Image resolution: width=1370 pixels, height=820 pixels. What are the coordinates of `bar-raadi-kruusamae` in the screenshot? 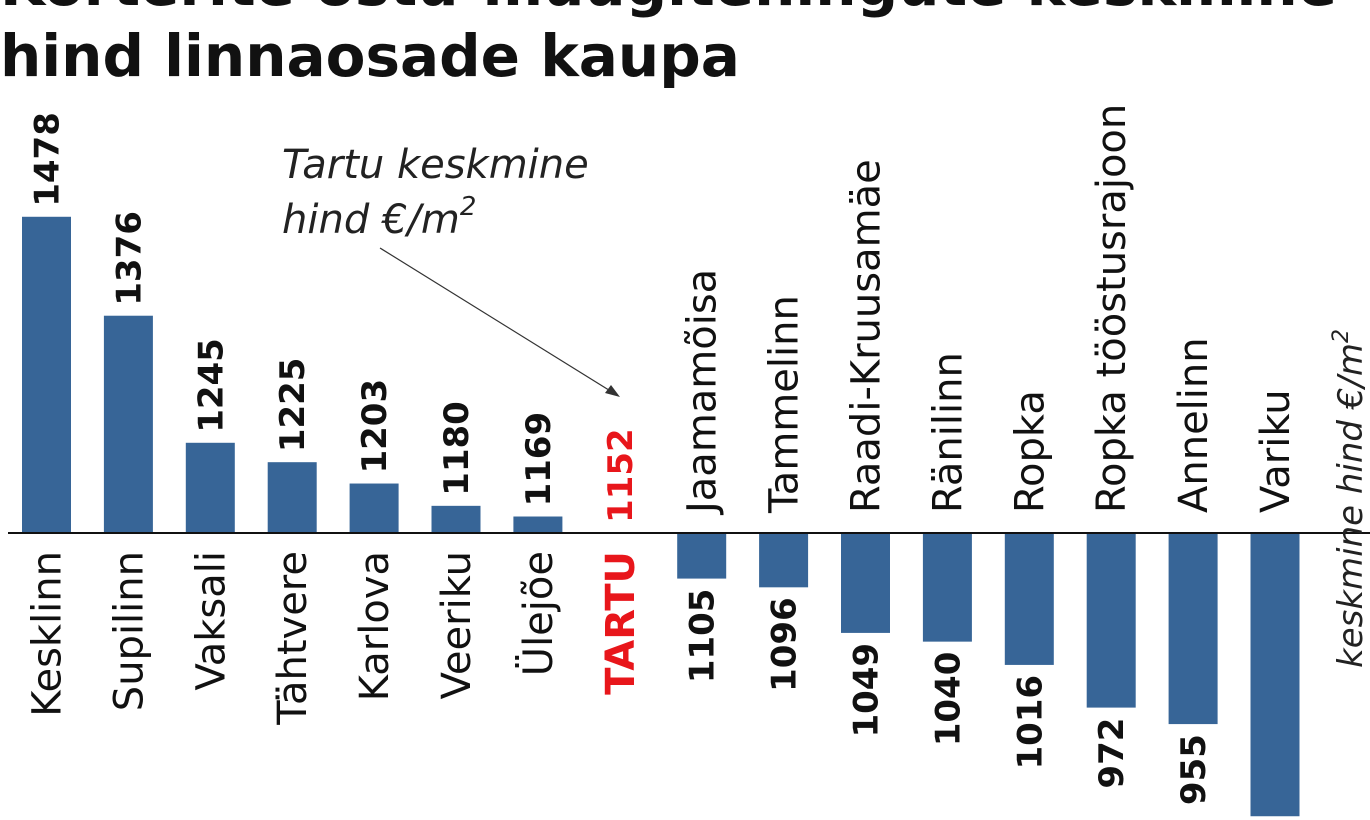 It's located at (865, 583).